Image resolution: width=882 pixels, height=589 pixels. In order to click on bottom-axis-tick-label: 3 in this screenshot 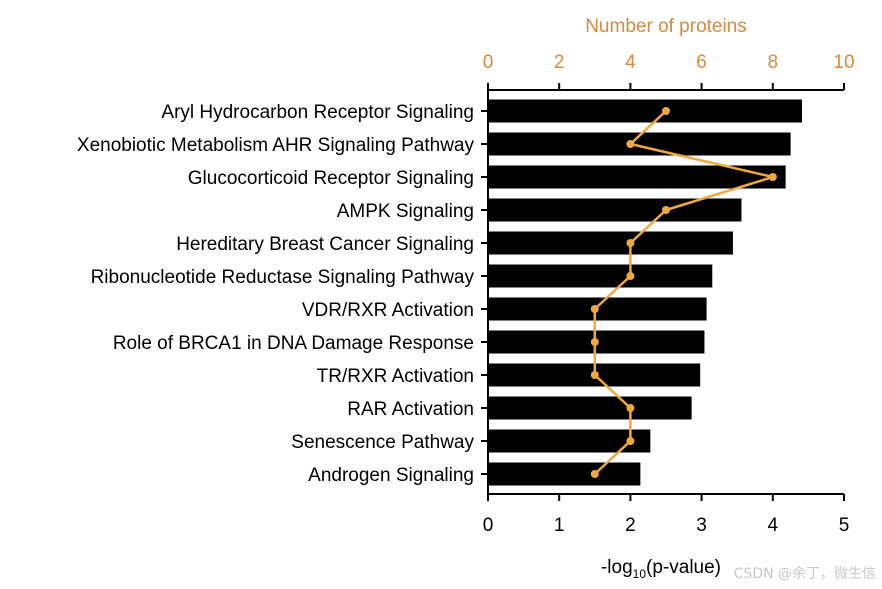, I will do `click(701, 525)`.